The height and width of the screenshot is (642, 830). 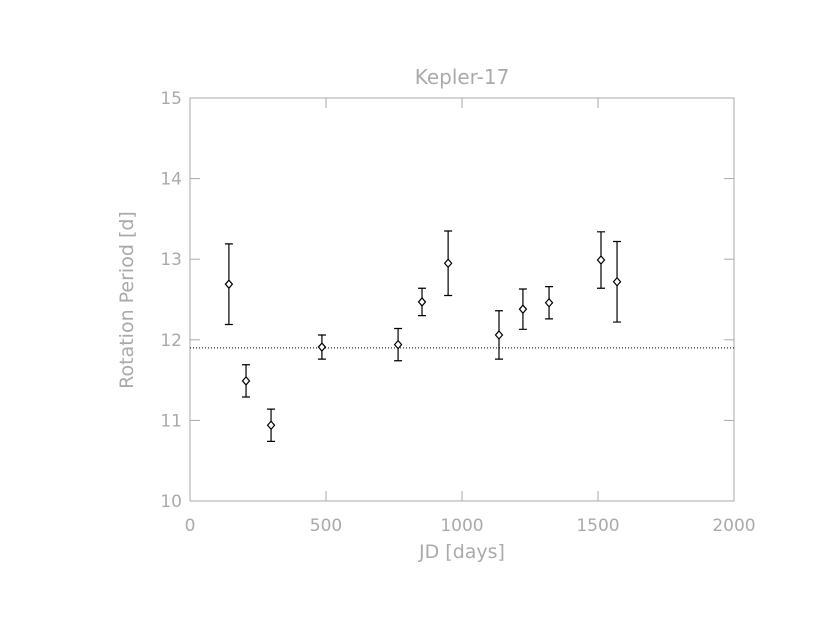 I want to click on x-axis-label: JD [days], so click(x=461, y=552).